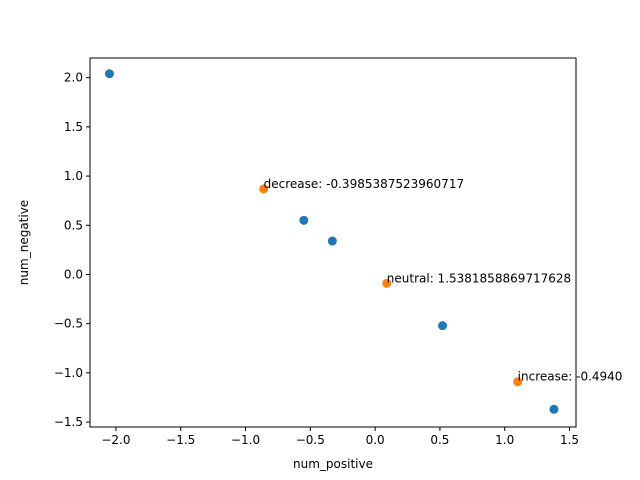 The height and width of the screenshot is (480, 640). Describe the element at coordinates (364, 184) in the screenshot. I see `point-annotation: decrease: -0.3985387523960717` at that location.